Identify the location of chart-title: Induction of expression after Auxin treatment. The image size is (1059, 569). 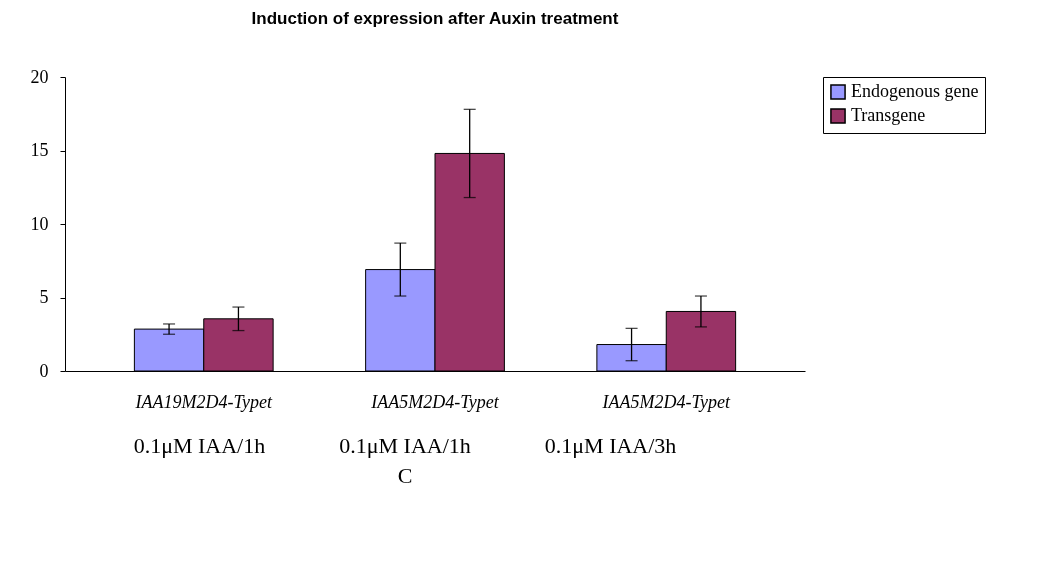
(435, 18).